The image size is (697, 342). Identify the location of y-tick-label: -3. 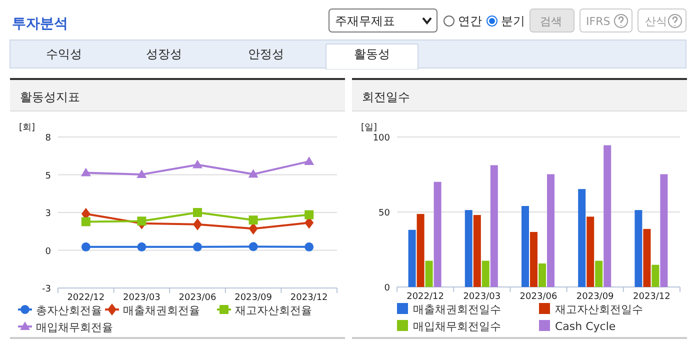
(46, 289).